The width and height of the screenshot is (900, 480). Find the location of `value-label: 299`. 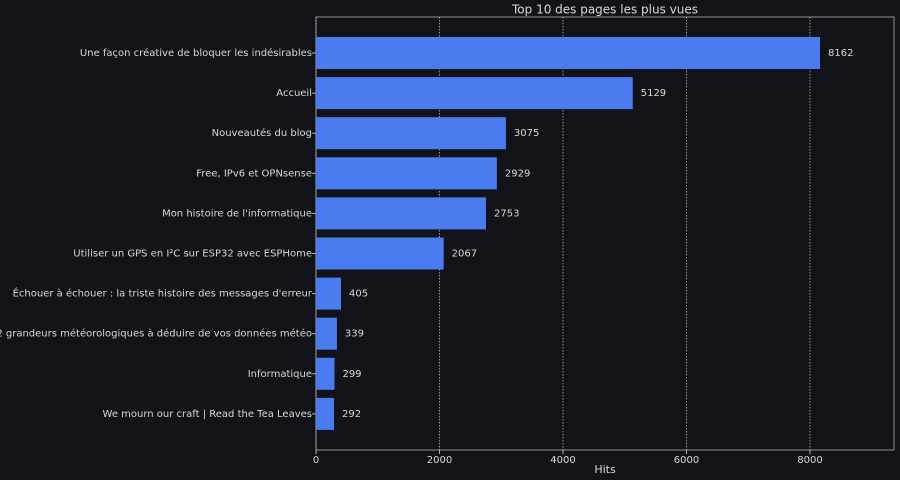

value-label: 299 is located at coordinates (351, 374).